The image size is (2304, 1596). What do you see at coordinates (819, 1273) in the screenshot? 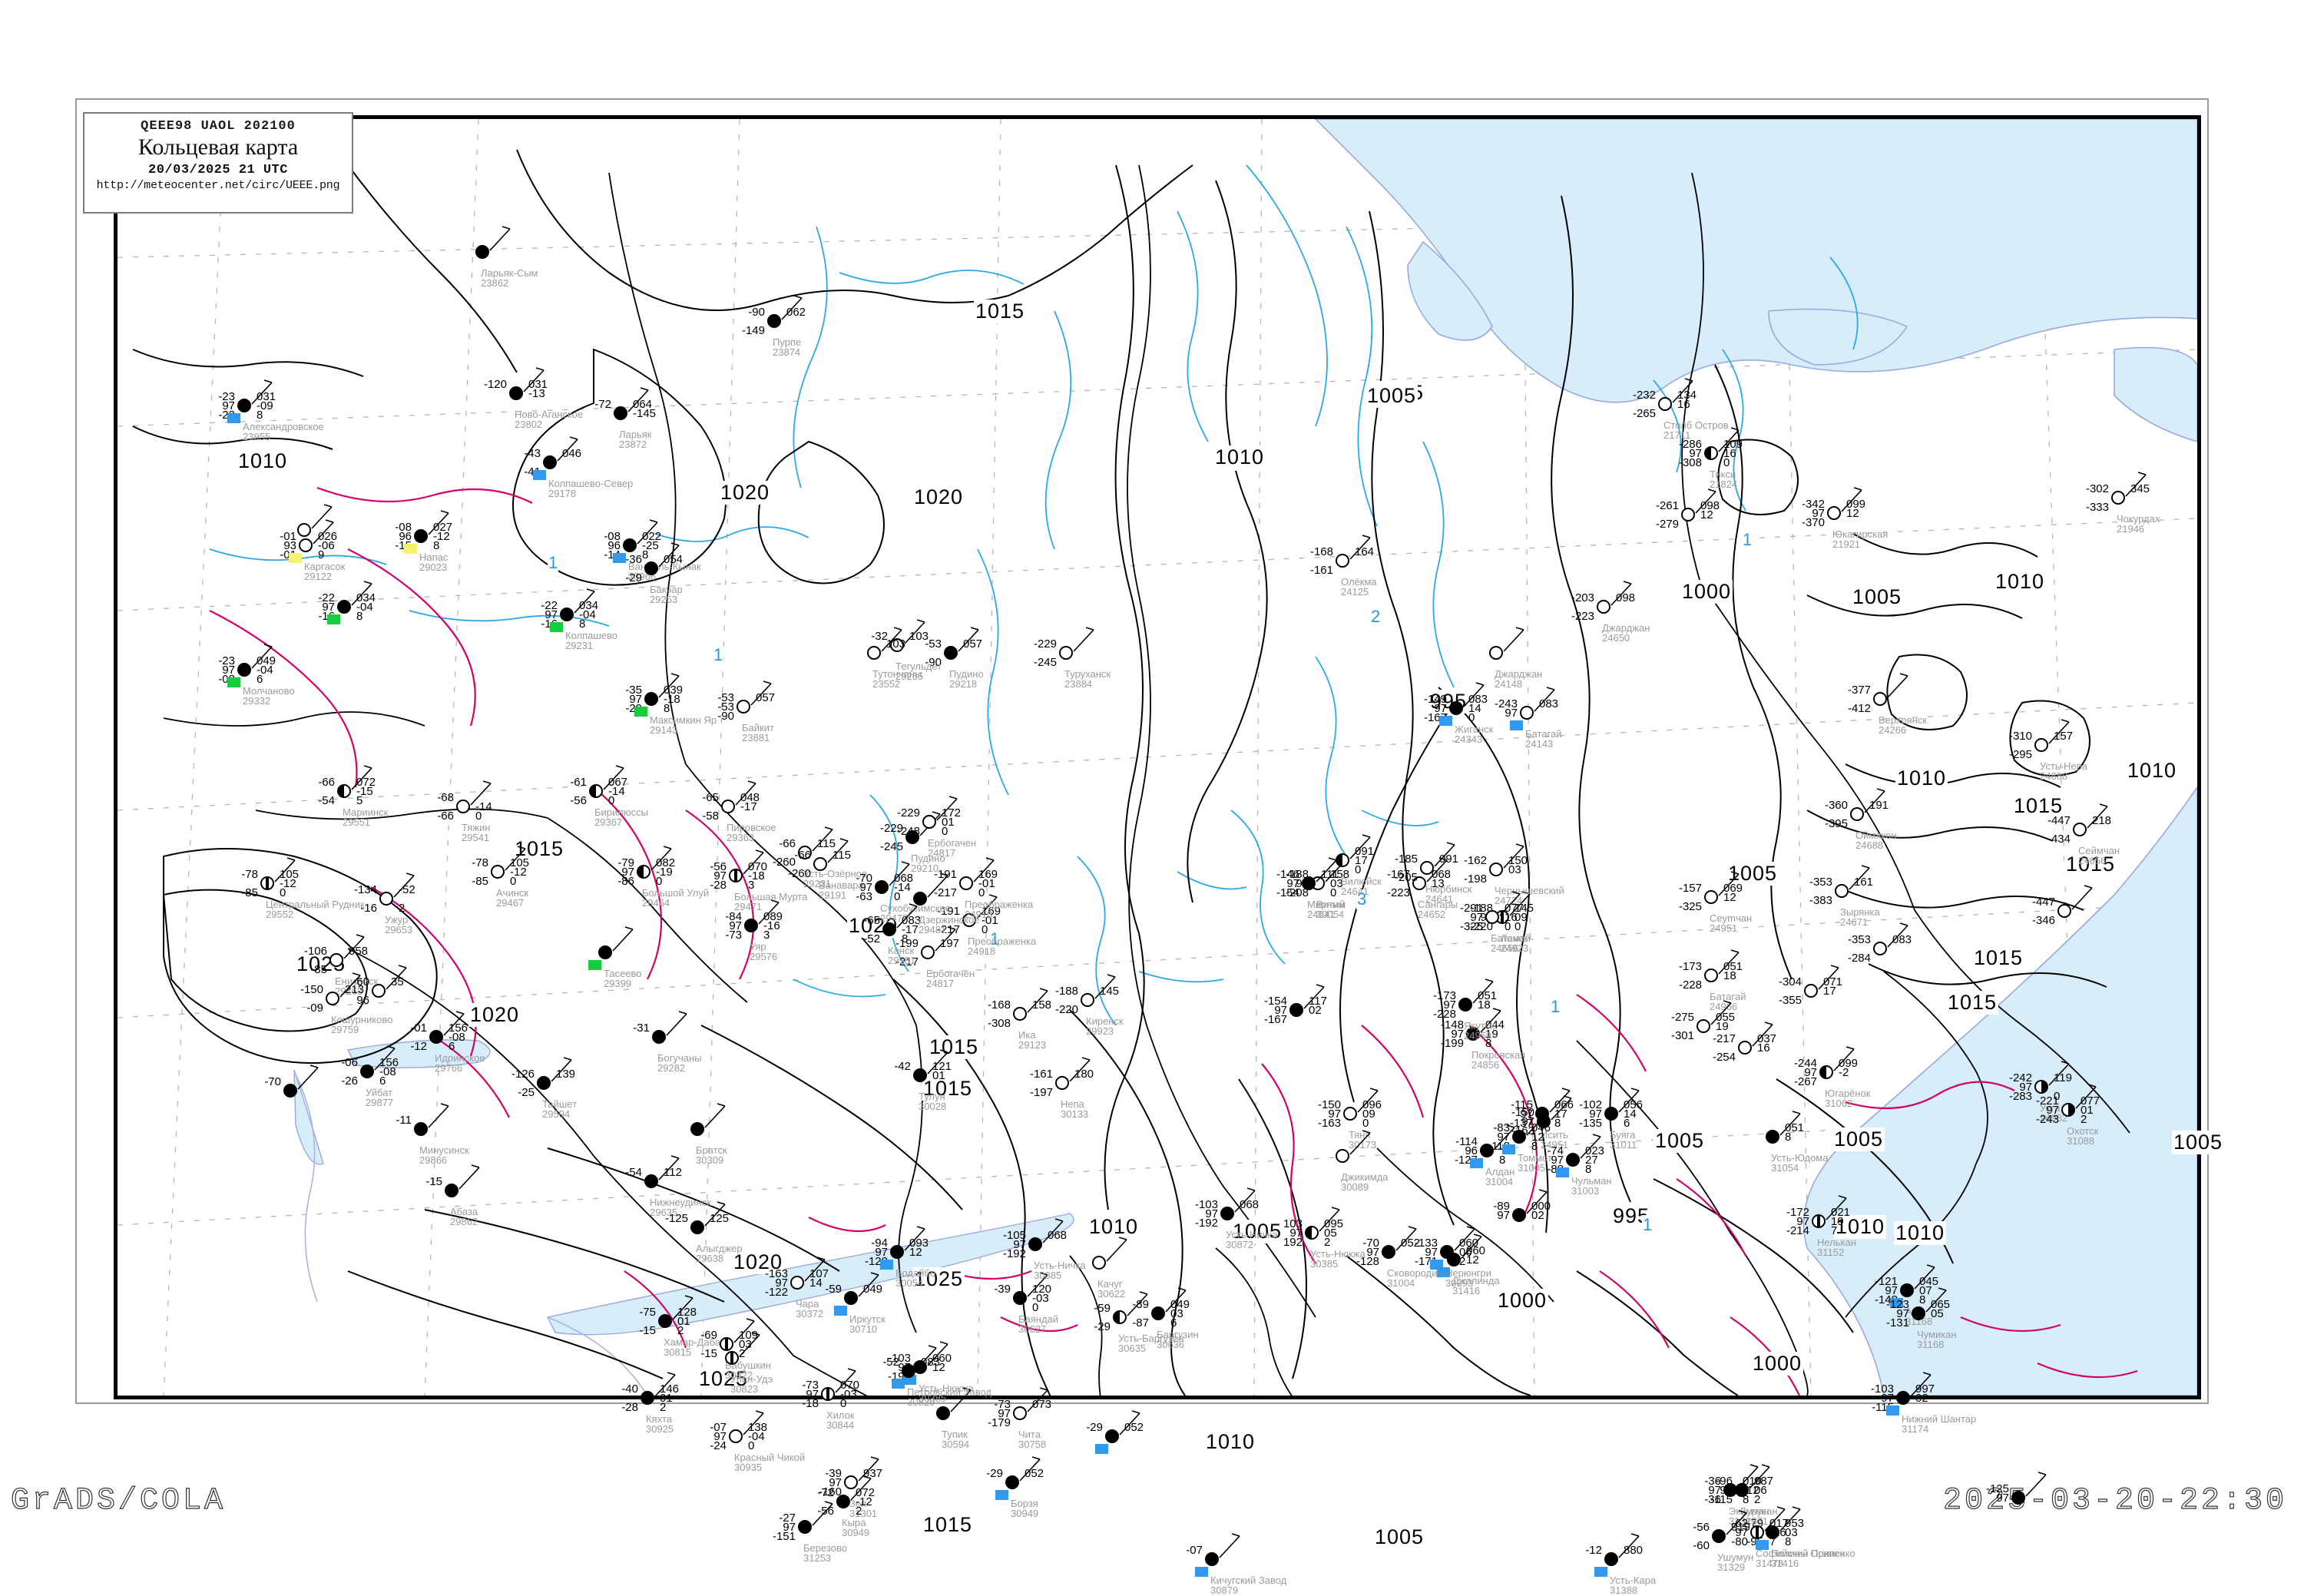
I see `pressure-value: 107` at bounding box center [819, 1273].